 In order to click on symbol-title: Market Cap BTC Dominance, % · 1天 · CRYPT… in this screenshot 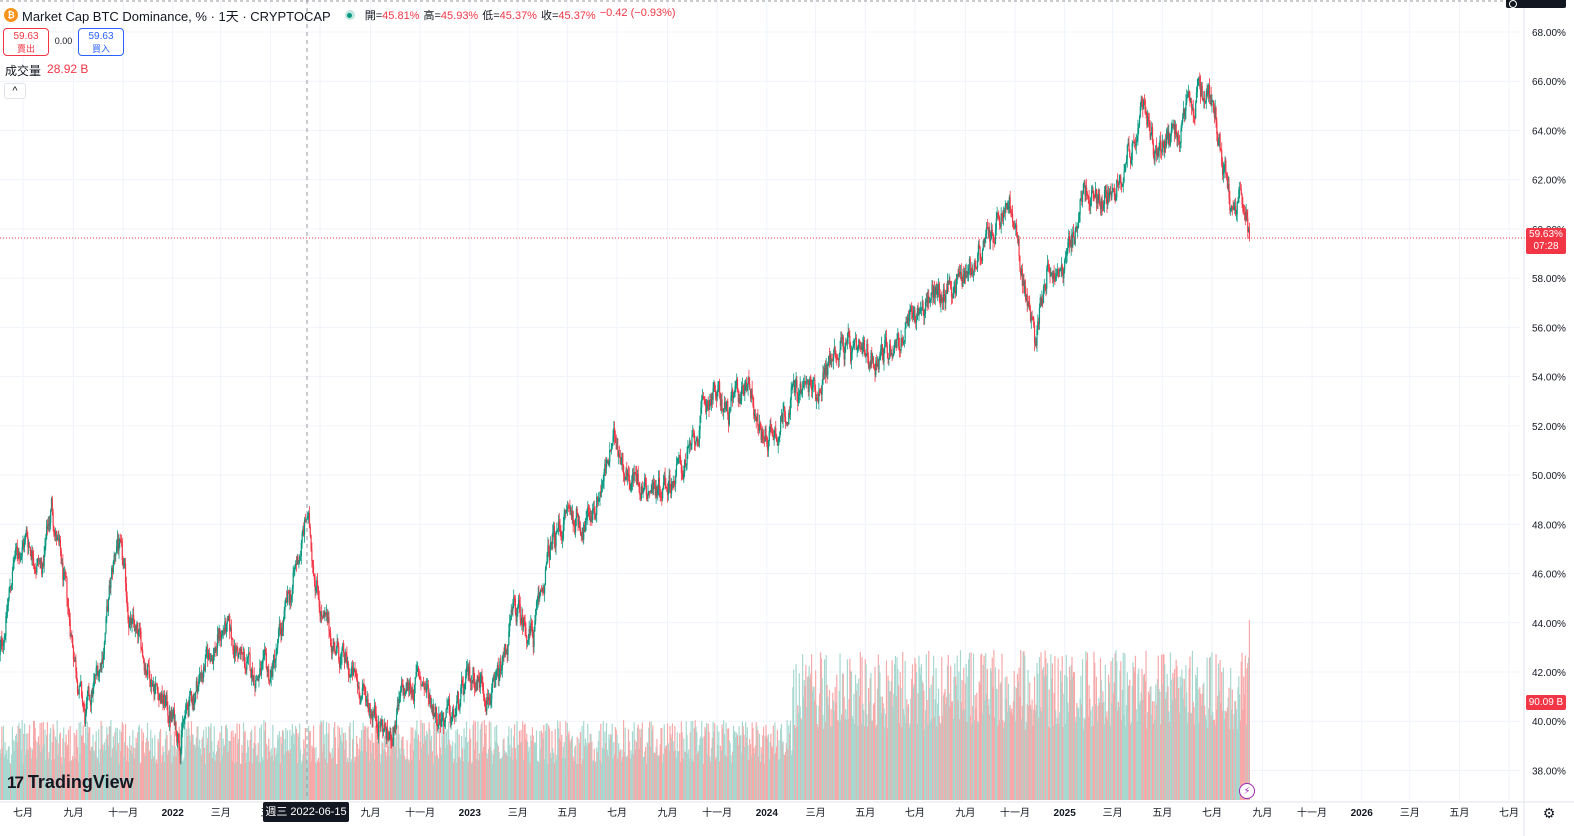, I will do `click(176, 16)`.